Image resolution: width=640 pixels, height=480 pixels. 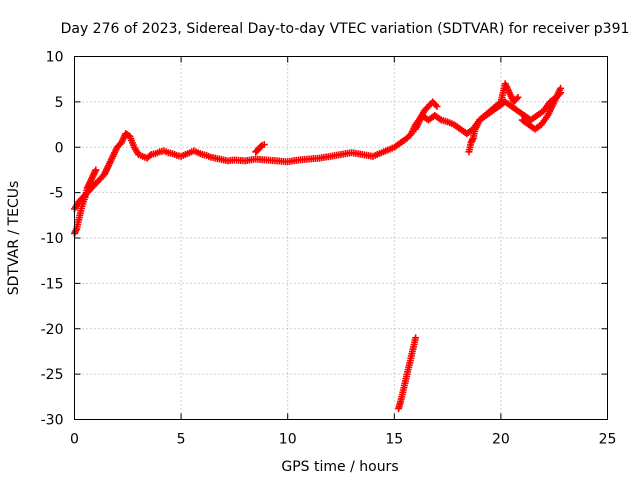 I want to click on y-tick-label: -10, so click(x=52, y=239).